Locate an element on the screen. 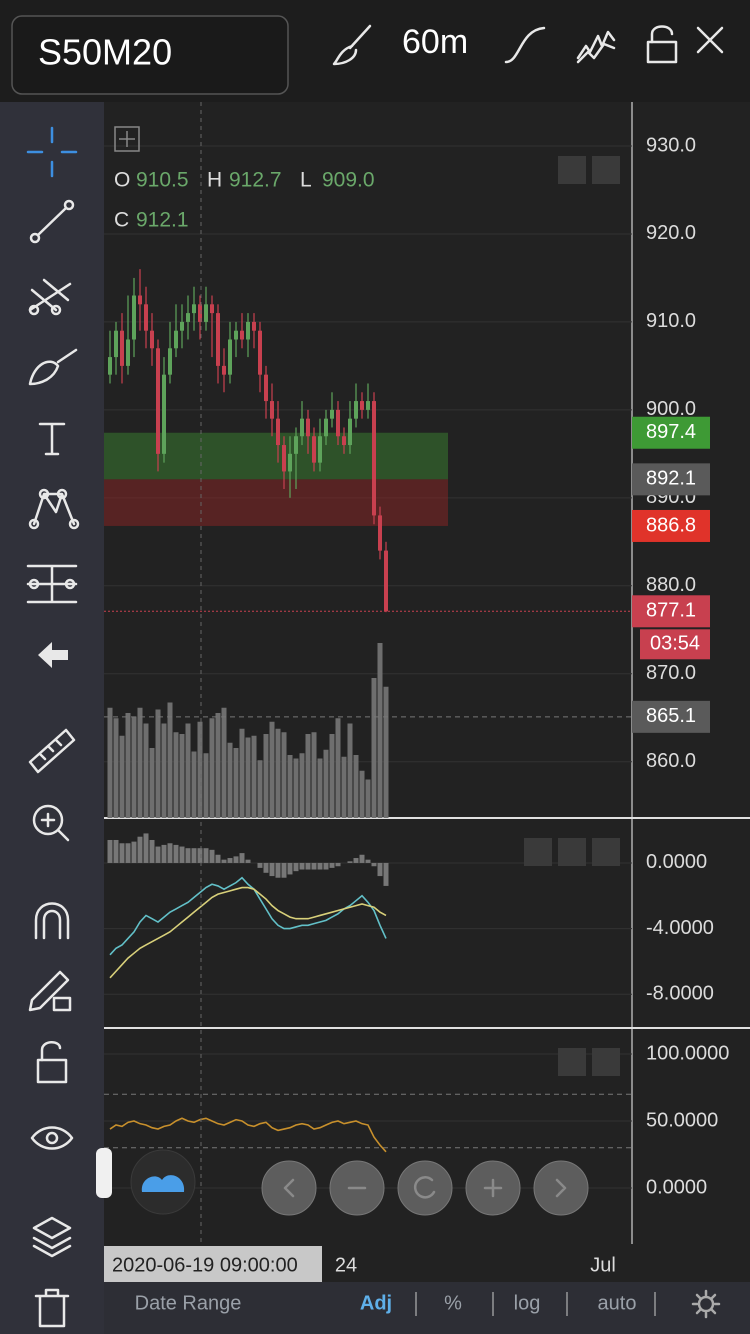 This screenshot has width=750, height=1334. crosshair-tool is located at coordinates (52, 152).